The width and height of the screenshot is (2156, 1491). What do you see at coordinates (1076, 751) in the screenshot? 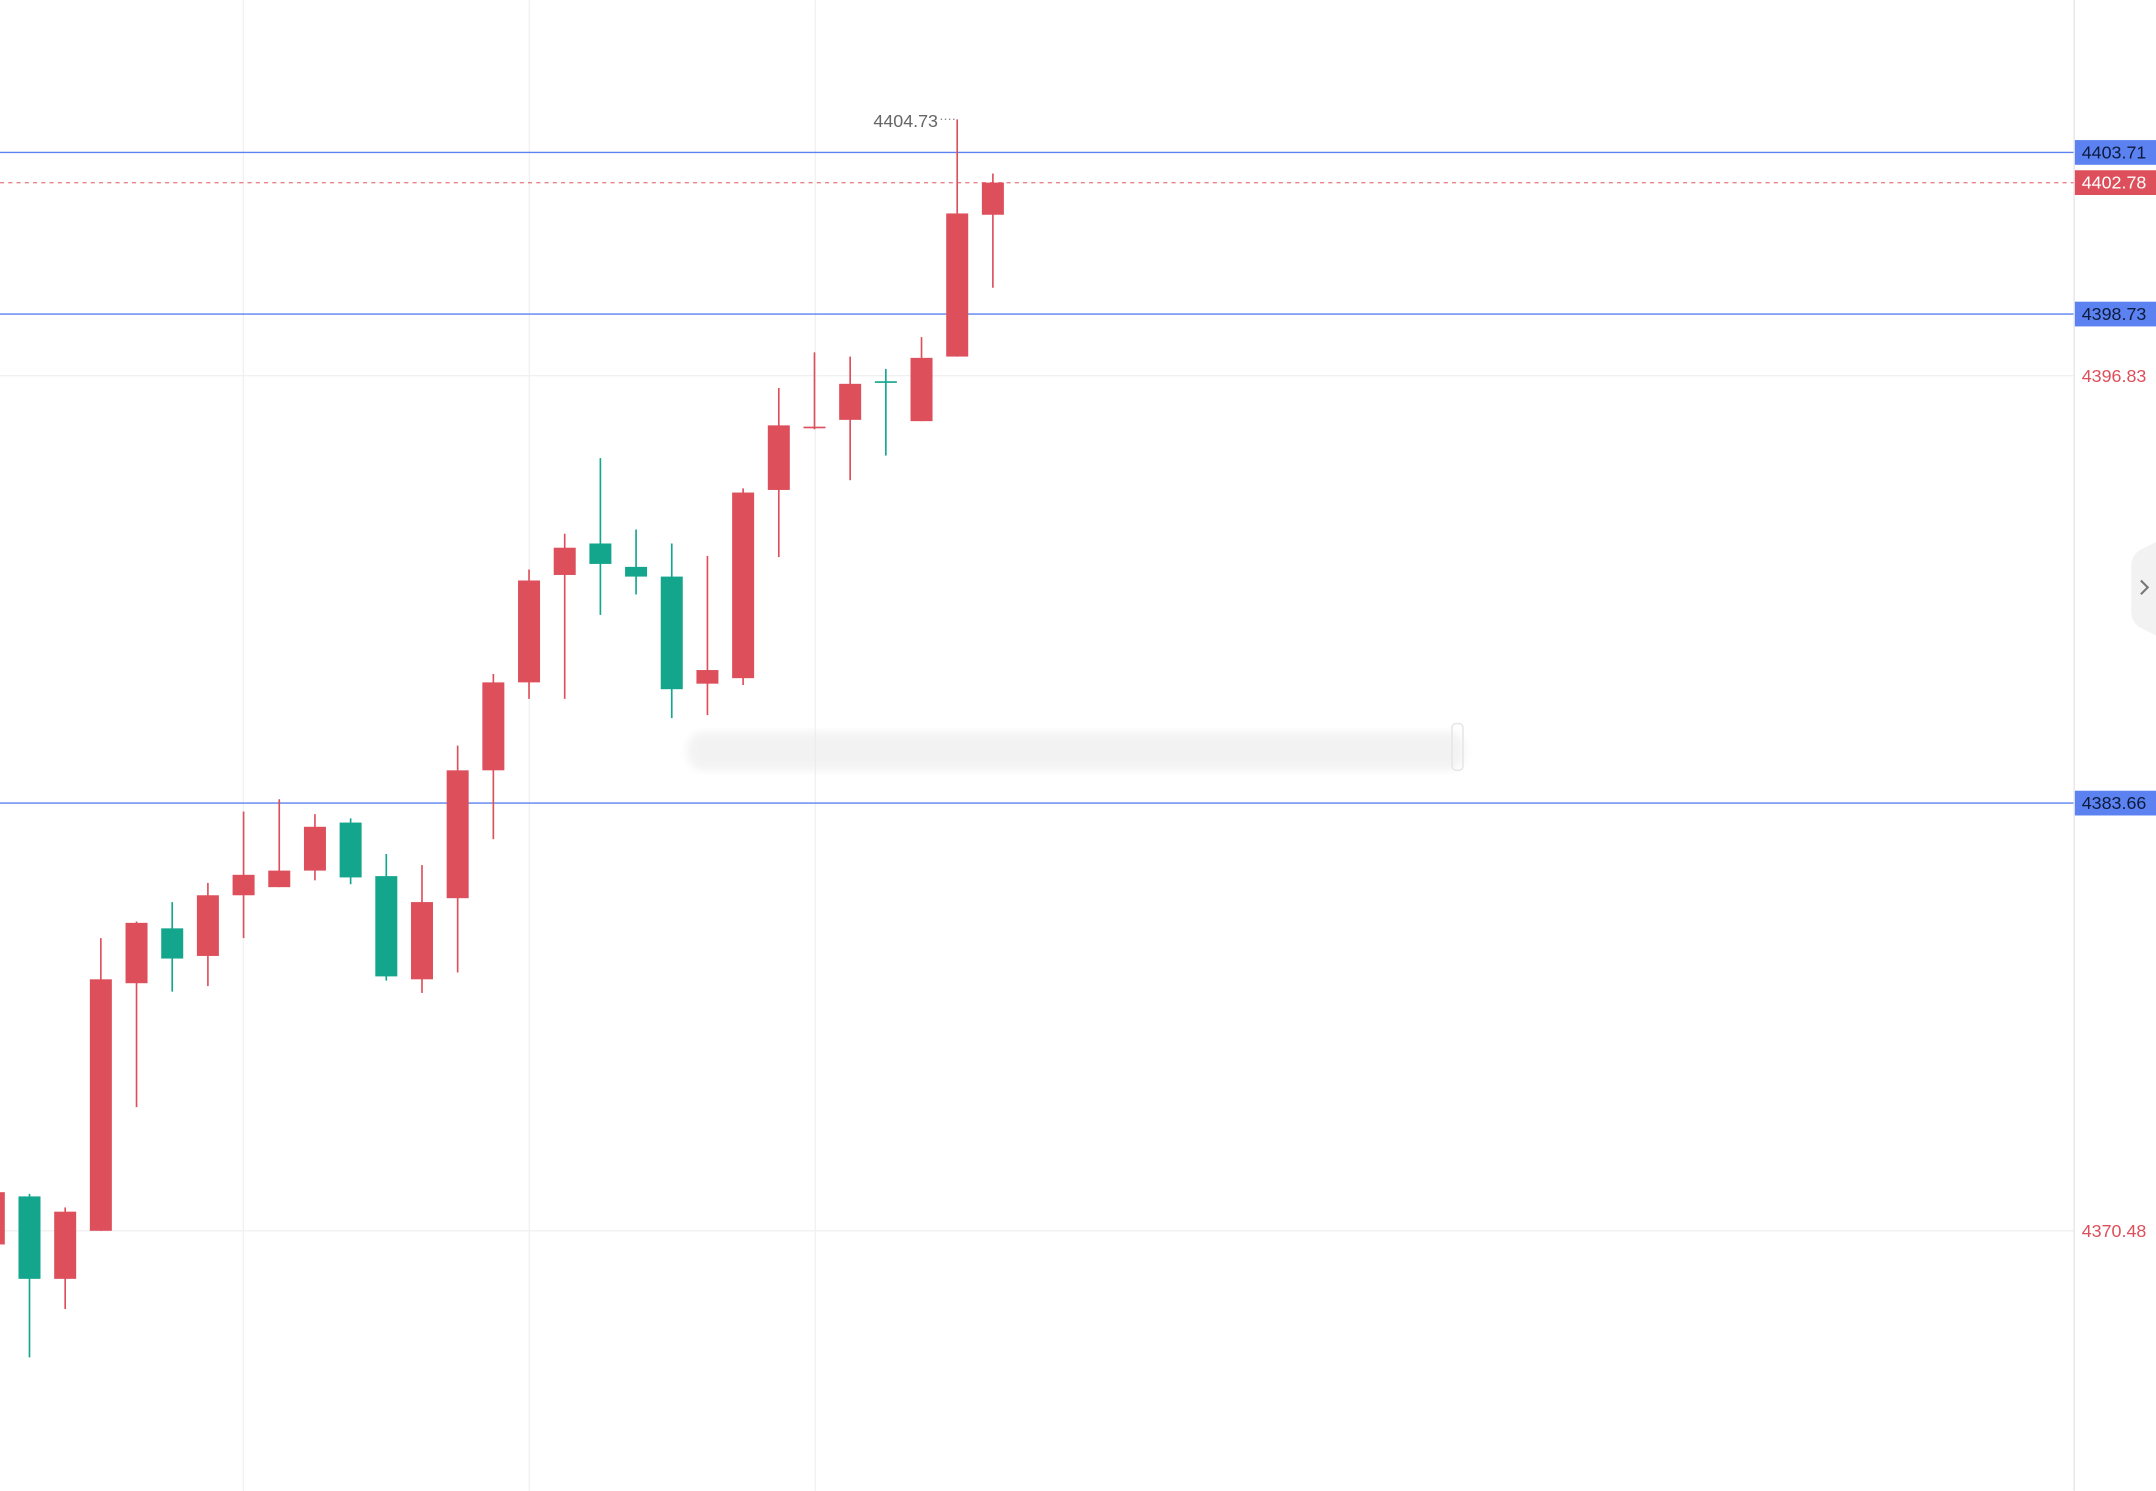
I see `scroll-bar-blur` at bounding box center [1076, 751].